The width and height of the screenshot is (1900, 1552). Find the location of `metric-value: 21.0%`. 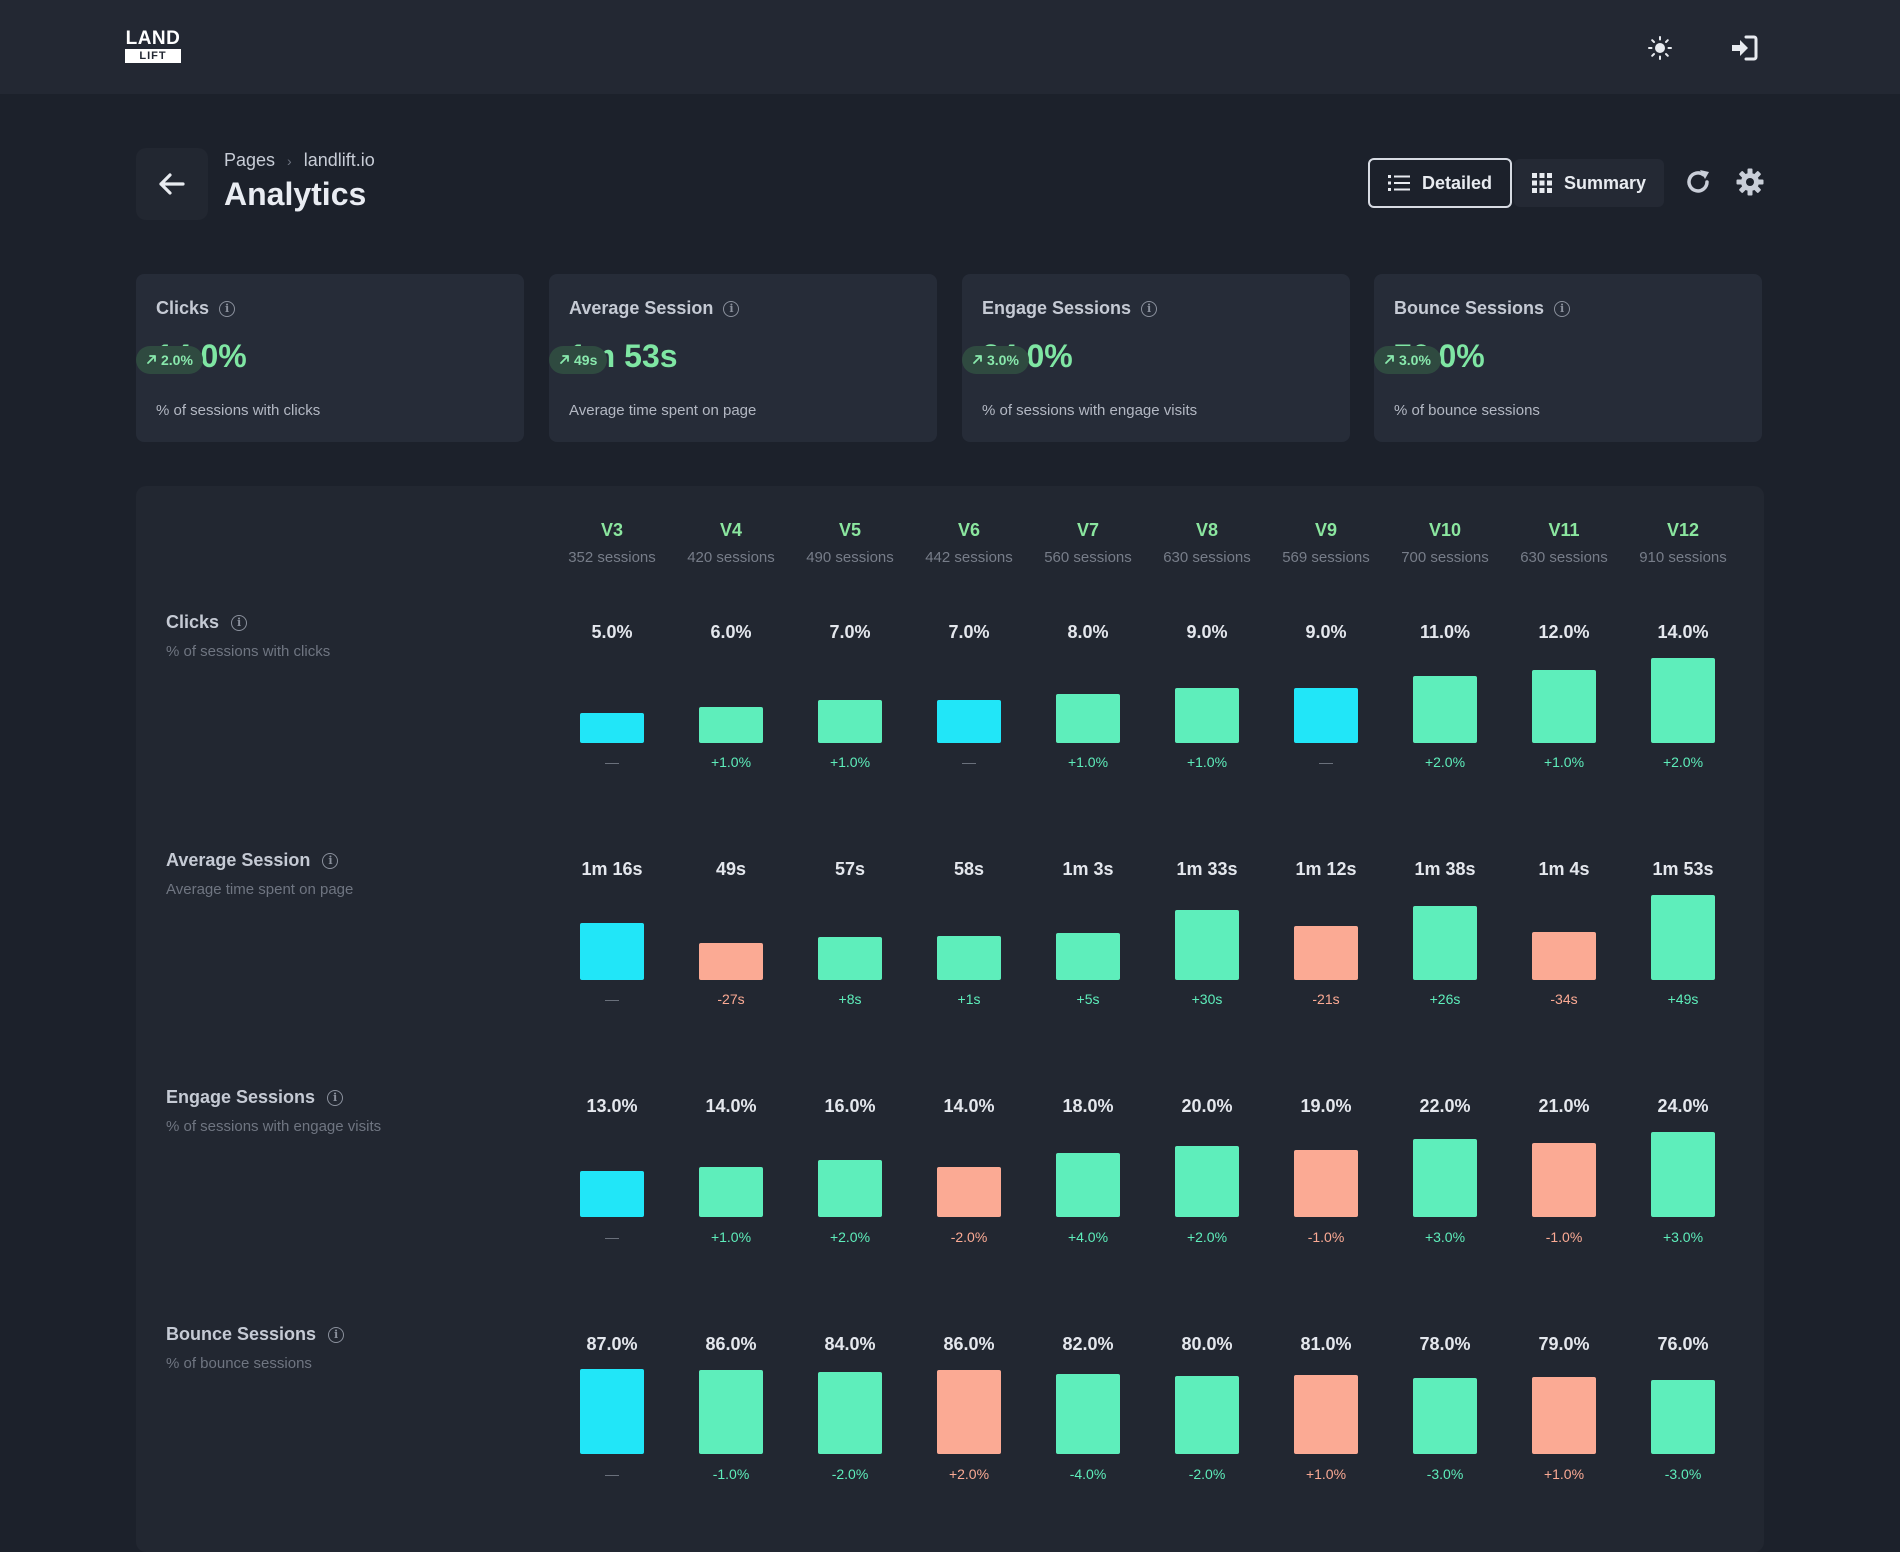

metric-value: 21.0% is located at coordinates (1564, 1106).